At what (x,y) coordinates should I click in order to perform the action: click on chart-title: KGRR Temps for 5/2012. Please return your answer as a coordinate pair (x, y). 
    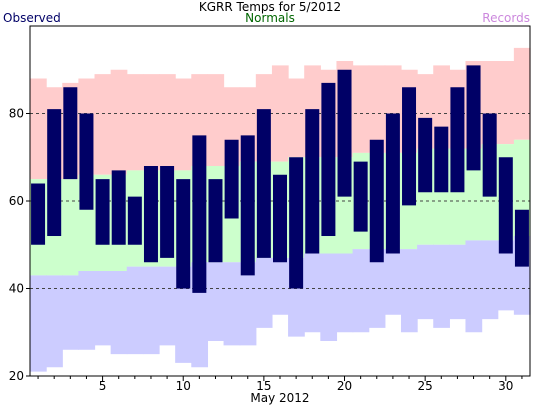
    Looking at the image, I should click on (270, 7).